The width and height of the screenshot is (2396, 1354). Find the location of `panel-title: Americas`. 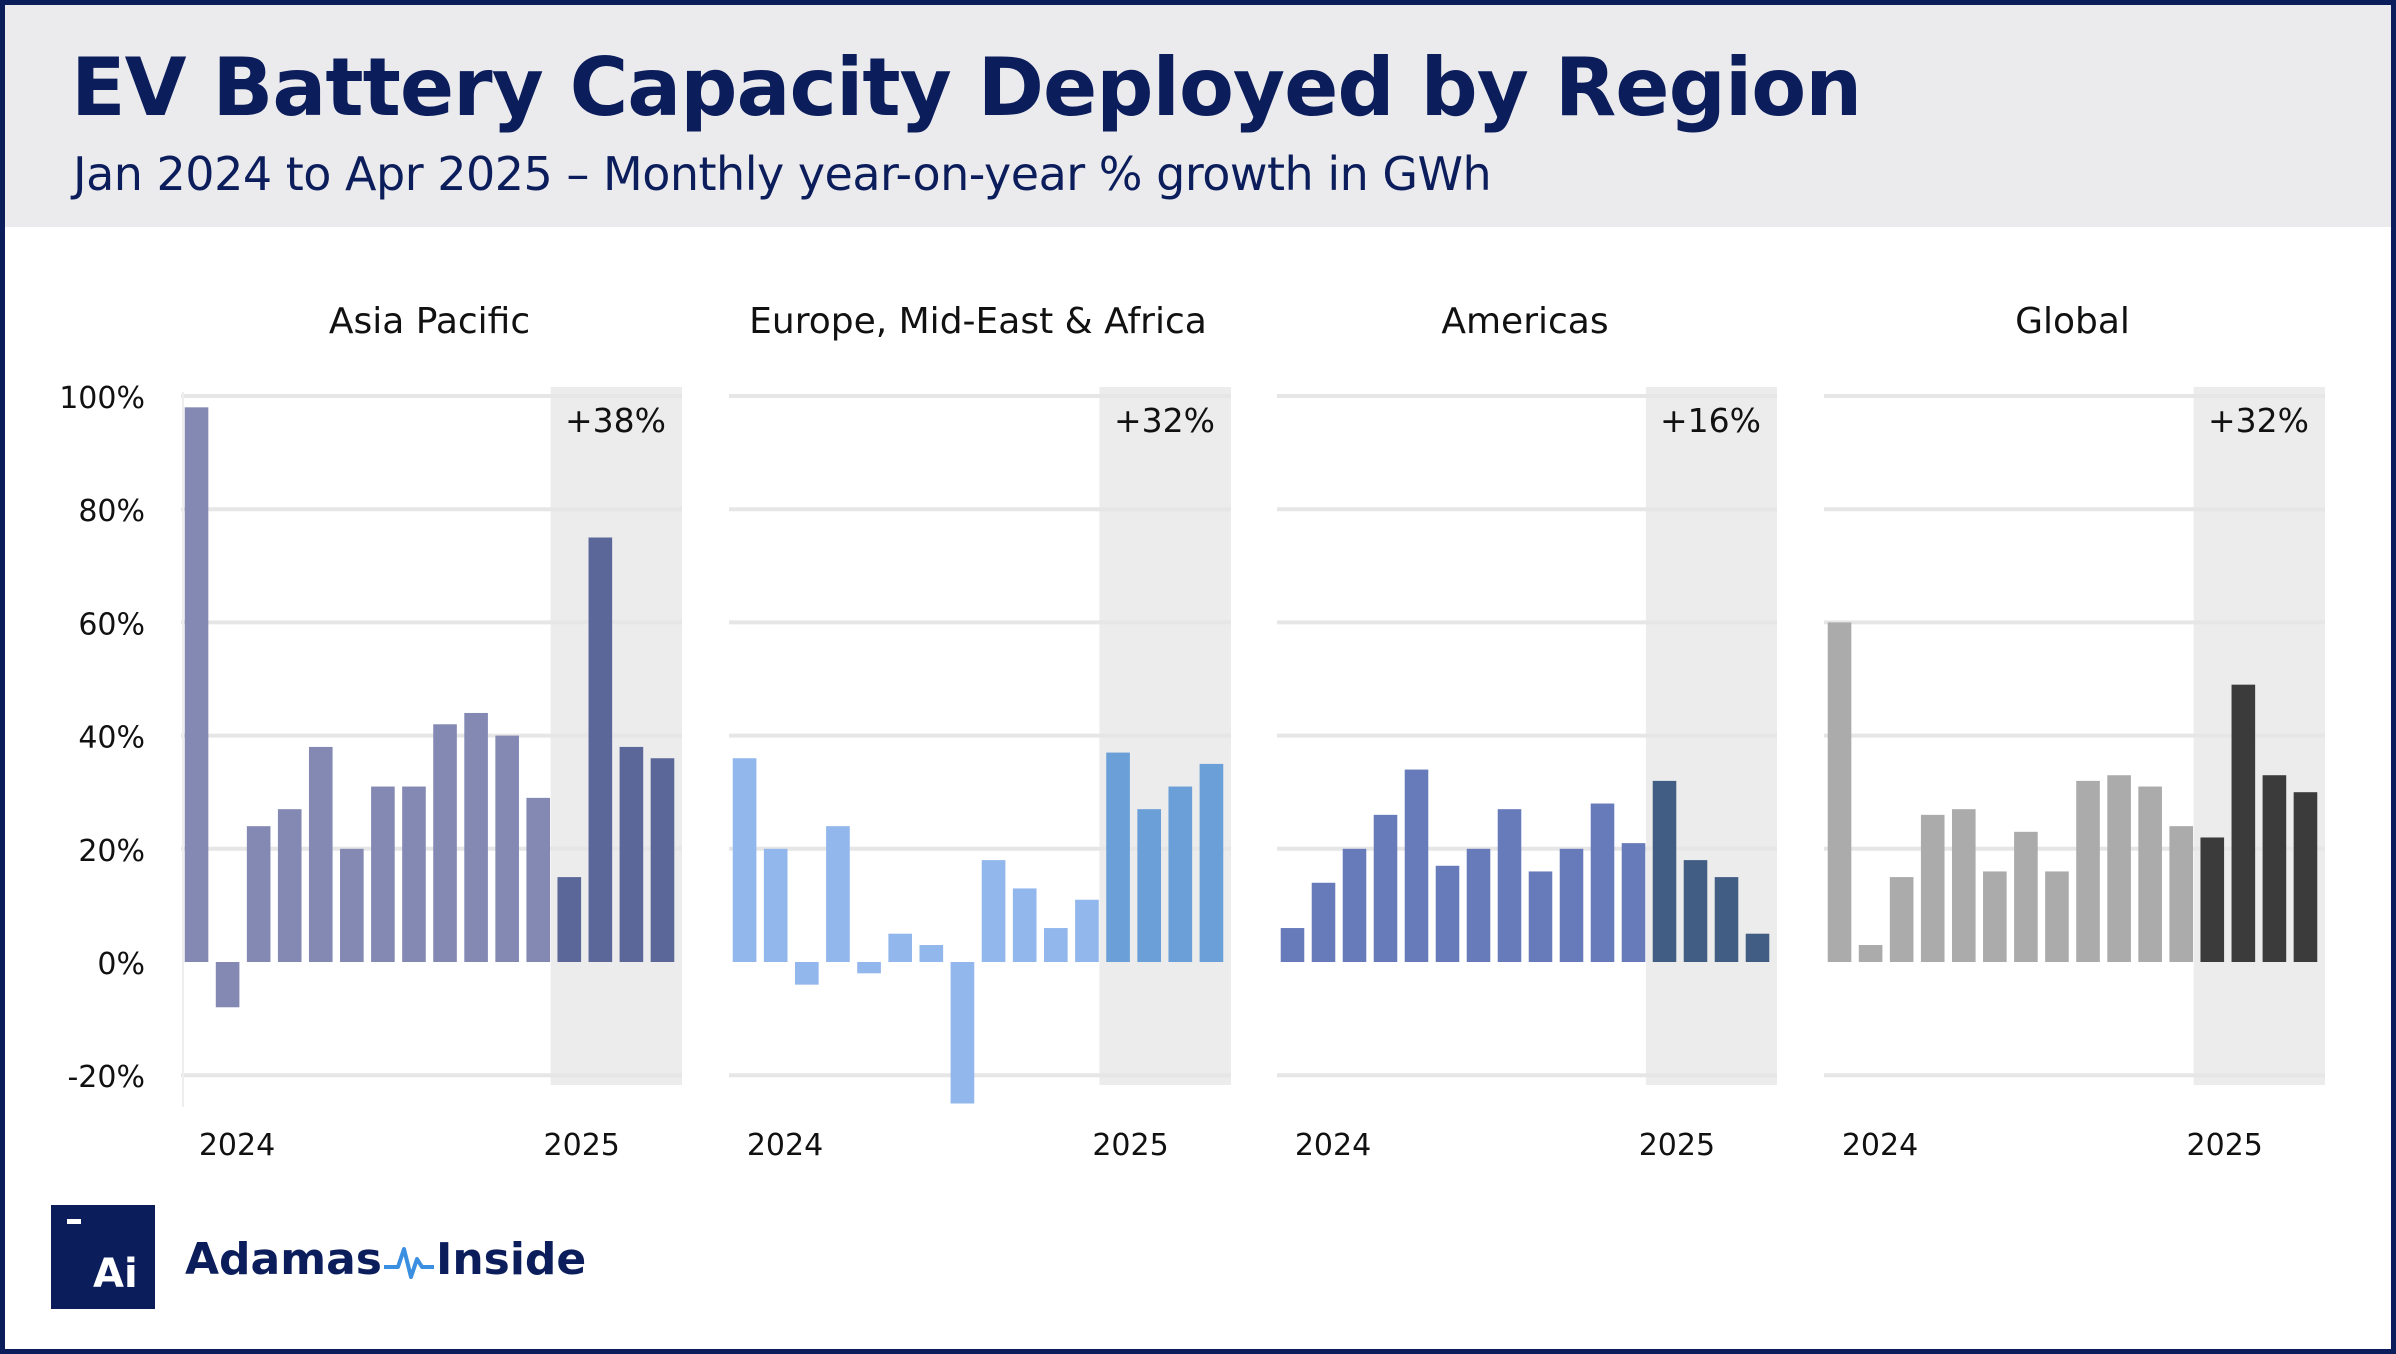

panel-title: Americas is located at coordinates (1524, 321).